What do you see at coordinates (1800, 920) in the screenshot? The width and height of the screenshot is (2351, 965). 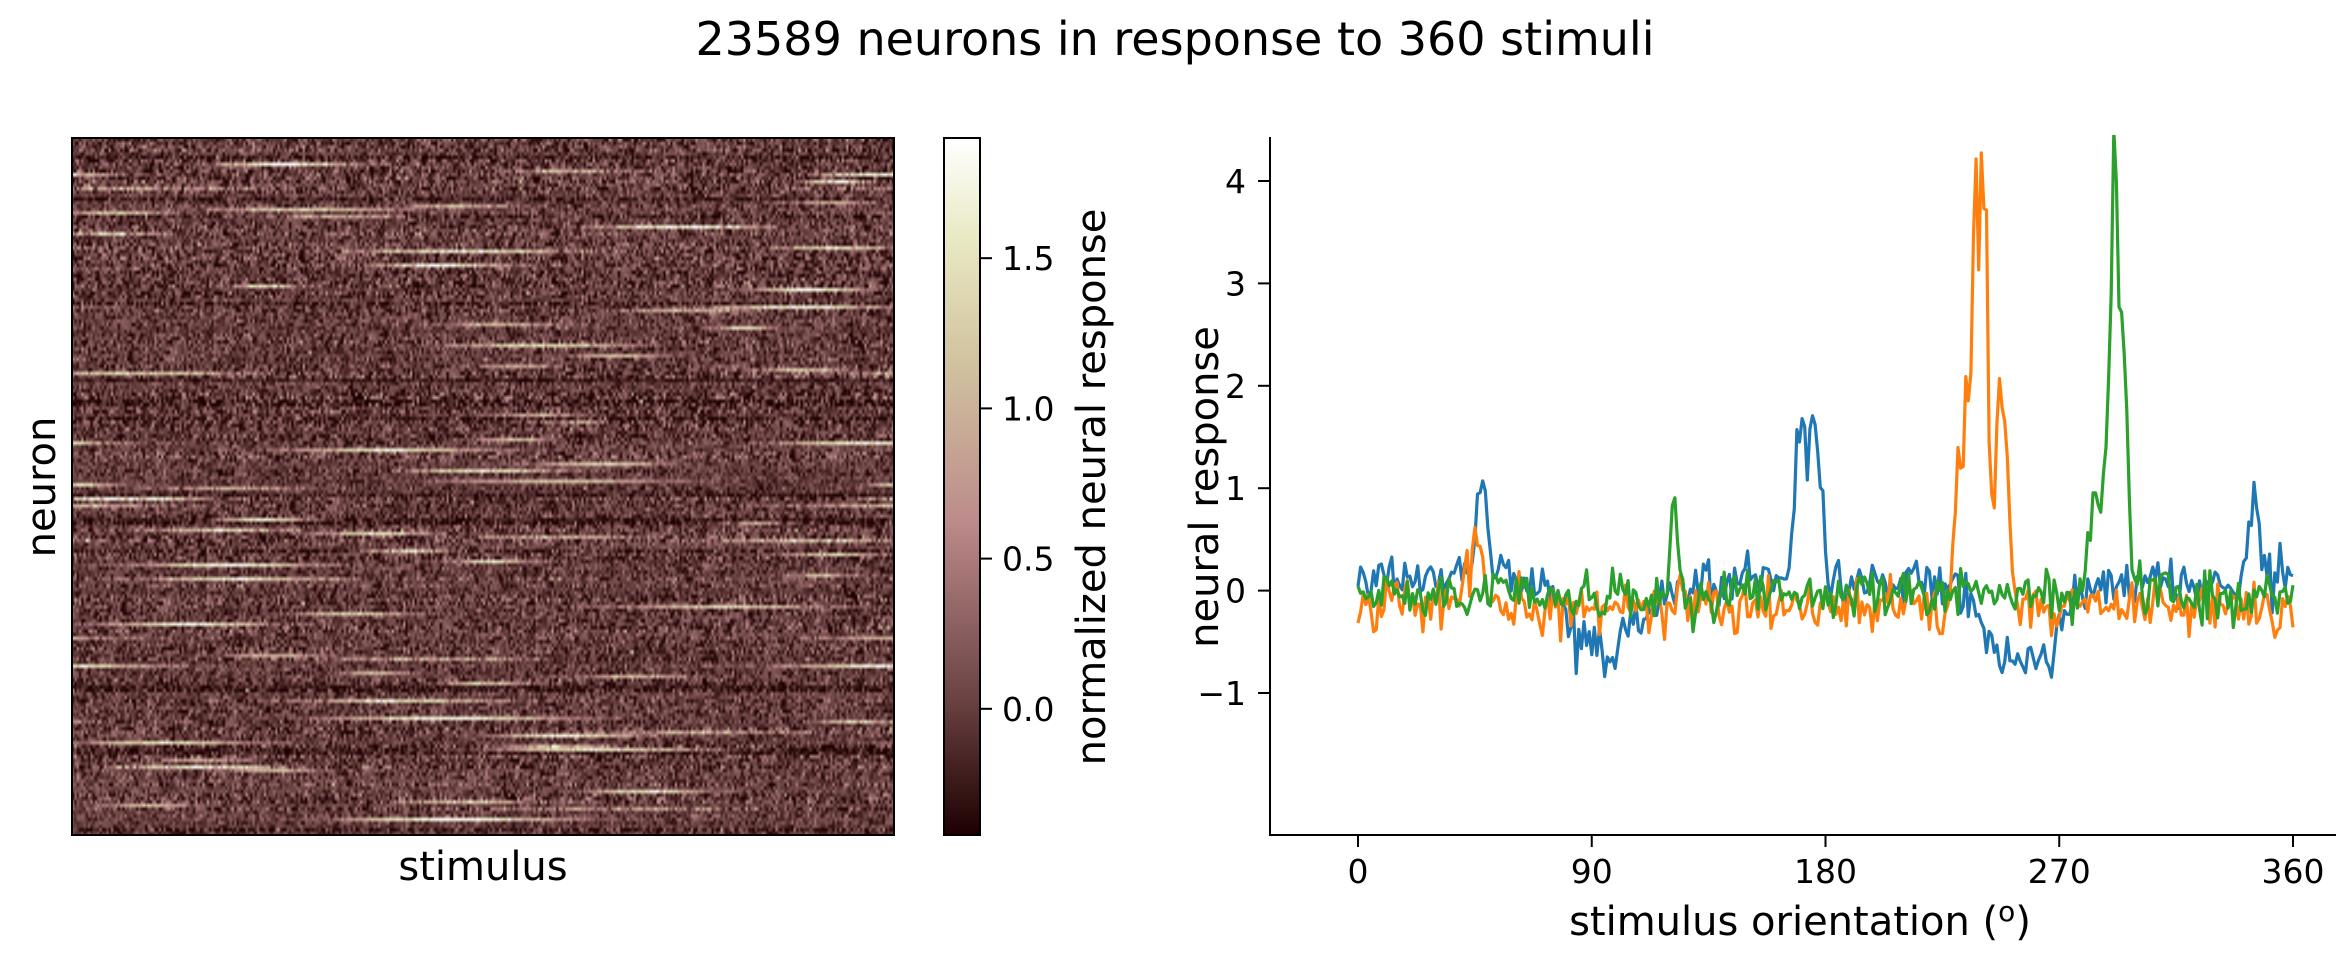 I see `line-xlabel: stimulus orientation (o)` at bounding box center [1800, 920].